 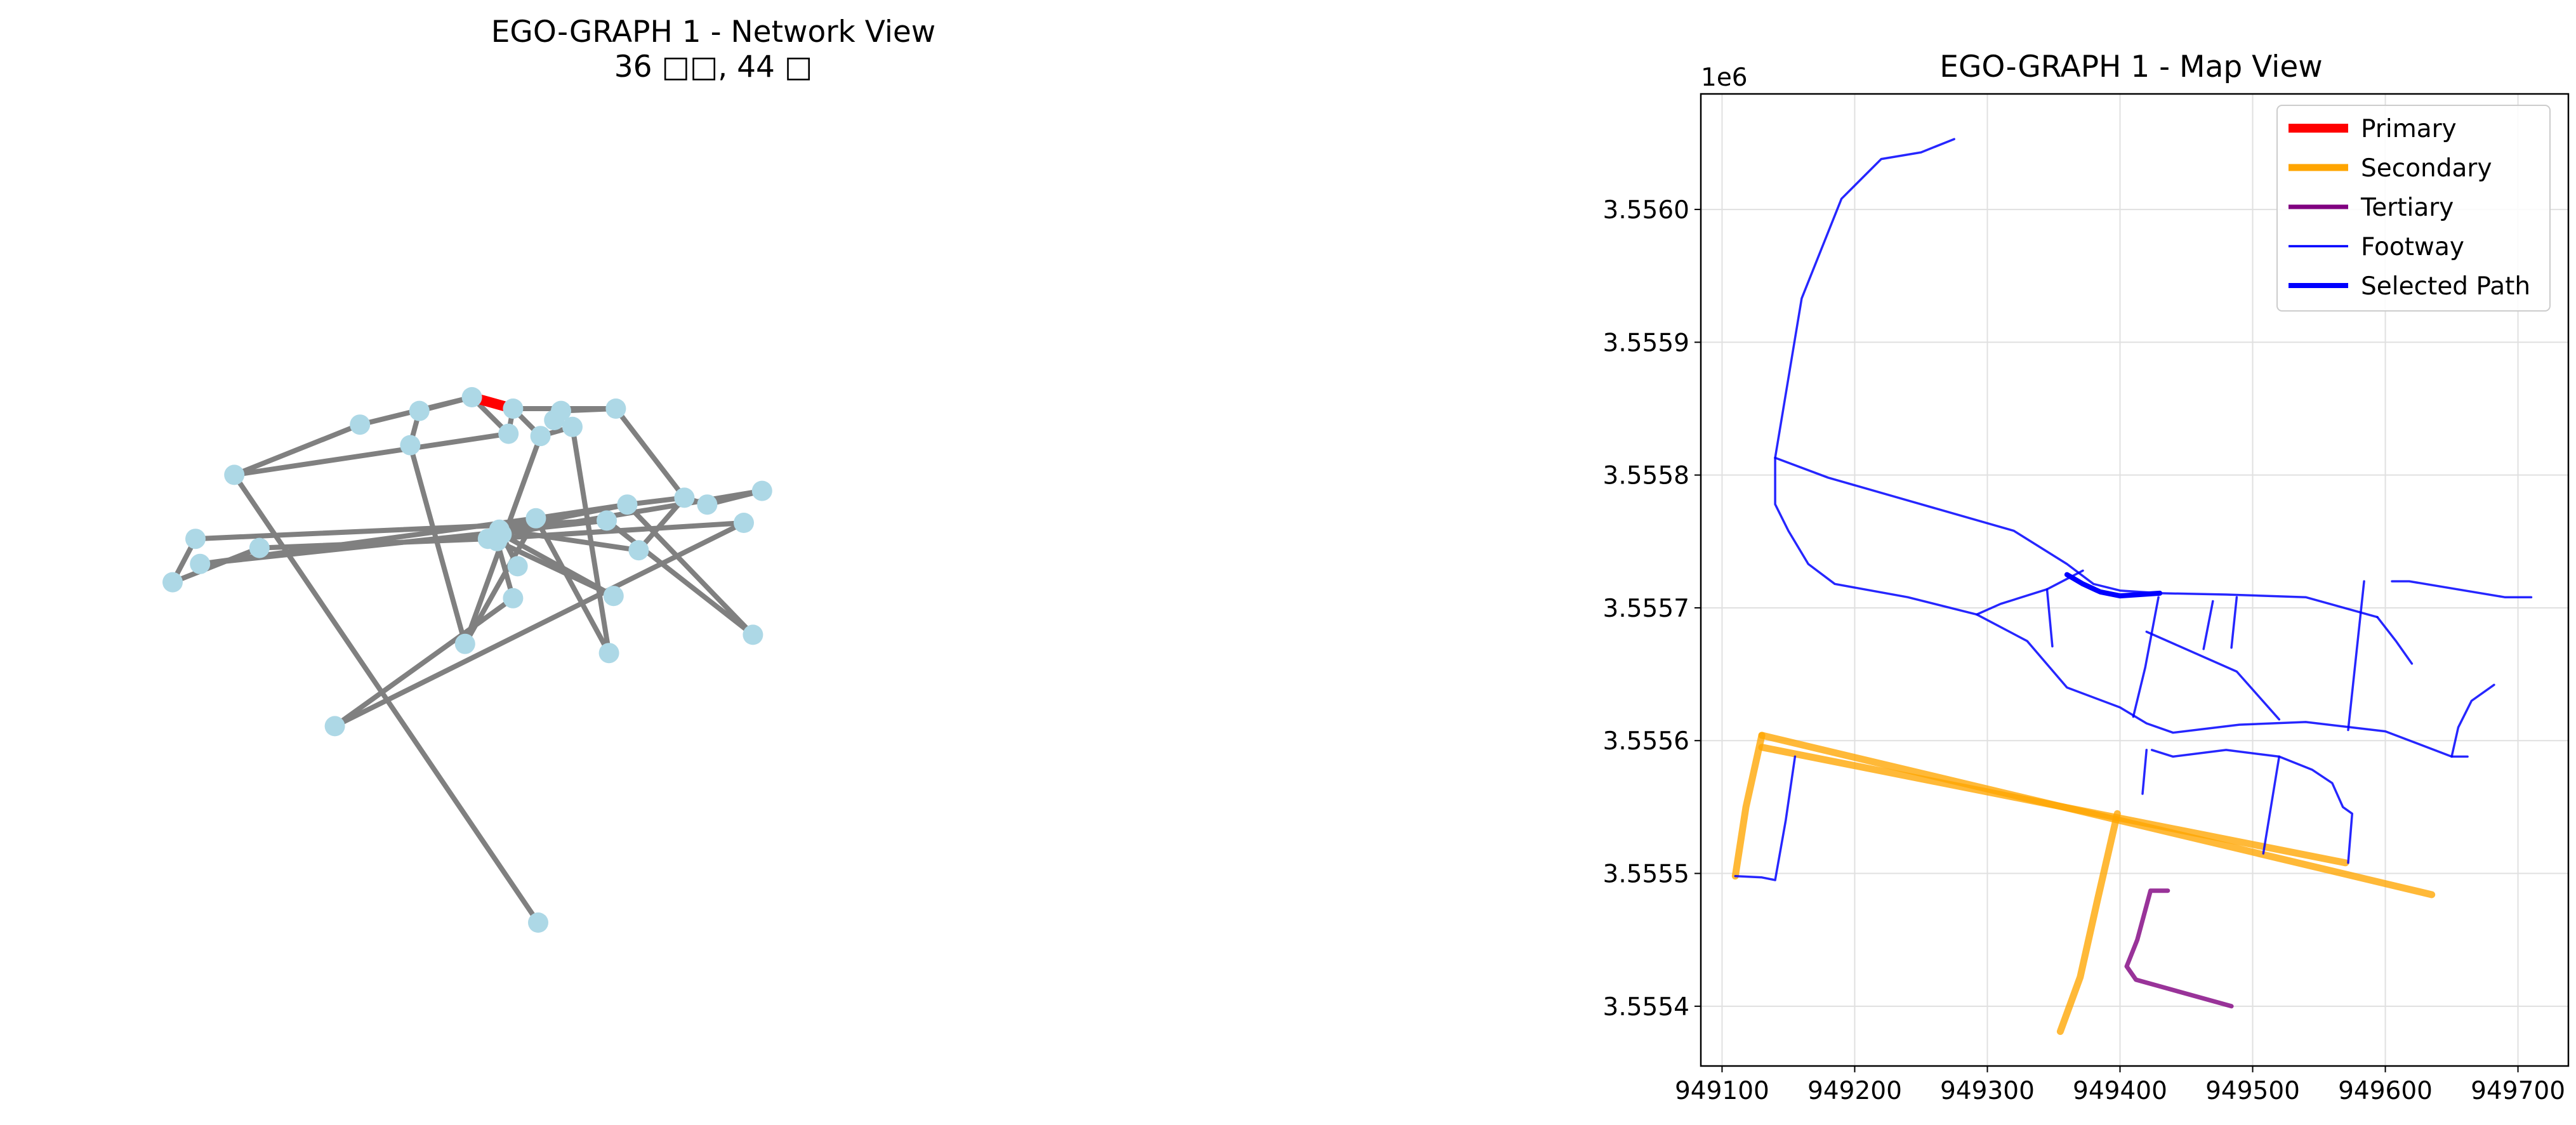 I want to click on legend-label: Primary, so click(x=2409, y=129).